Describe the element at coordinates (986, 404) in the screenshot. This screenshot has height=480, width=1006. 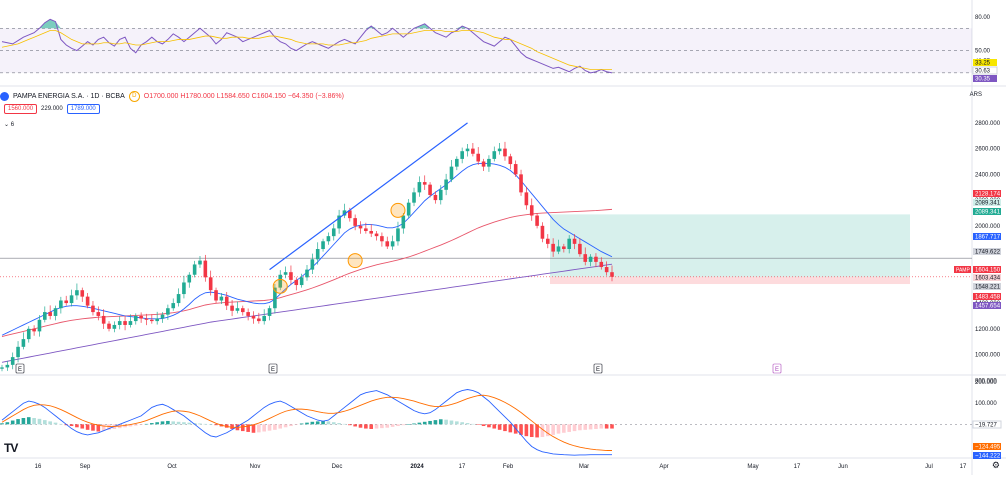
I see `macd-tick-label: 100.000` at that location.